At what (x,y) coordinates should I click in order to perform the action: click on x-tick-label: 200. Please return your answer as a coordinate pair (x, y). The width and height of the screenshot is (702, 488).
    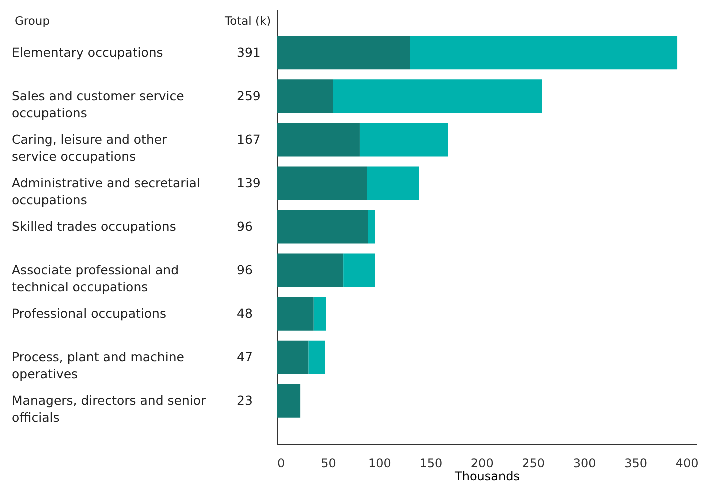
    Looking at the image, I should click on (482, 463).